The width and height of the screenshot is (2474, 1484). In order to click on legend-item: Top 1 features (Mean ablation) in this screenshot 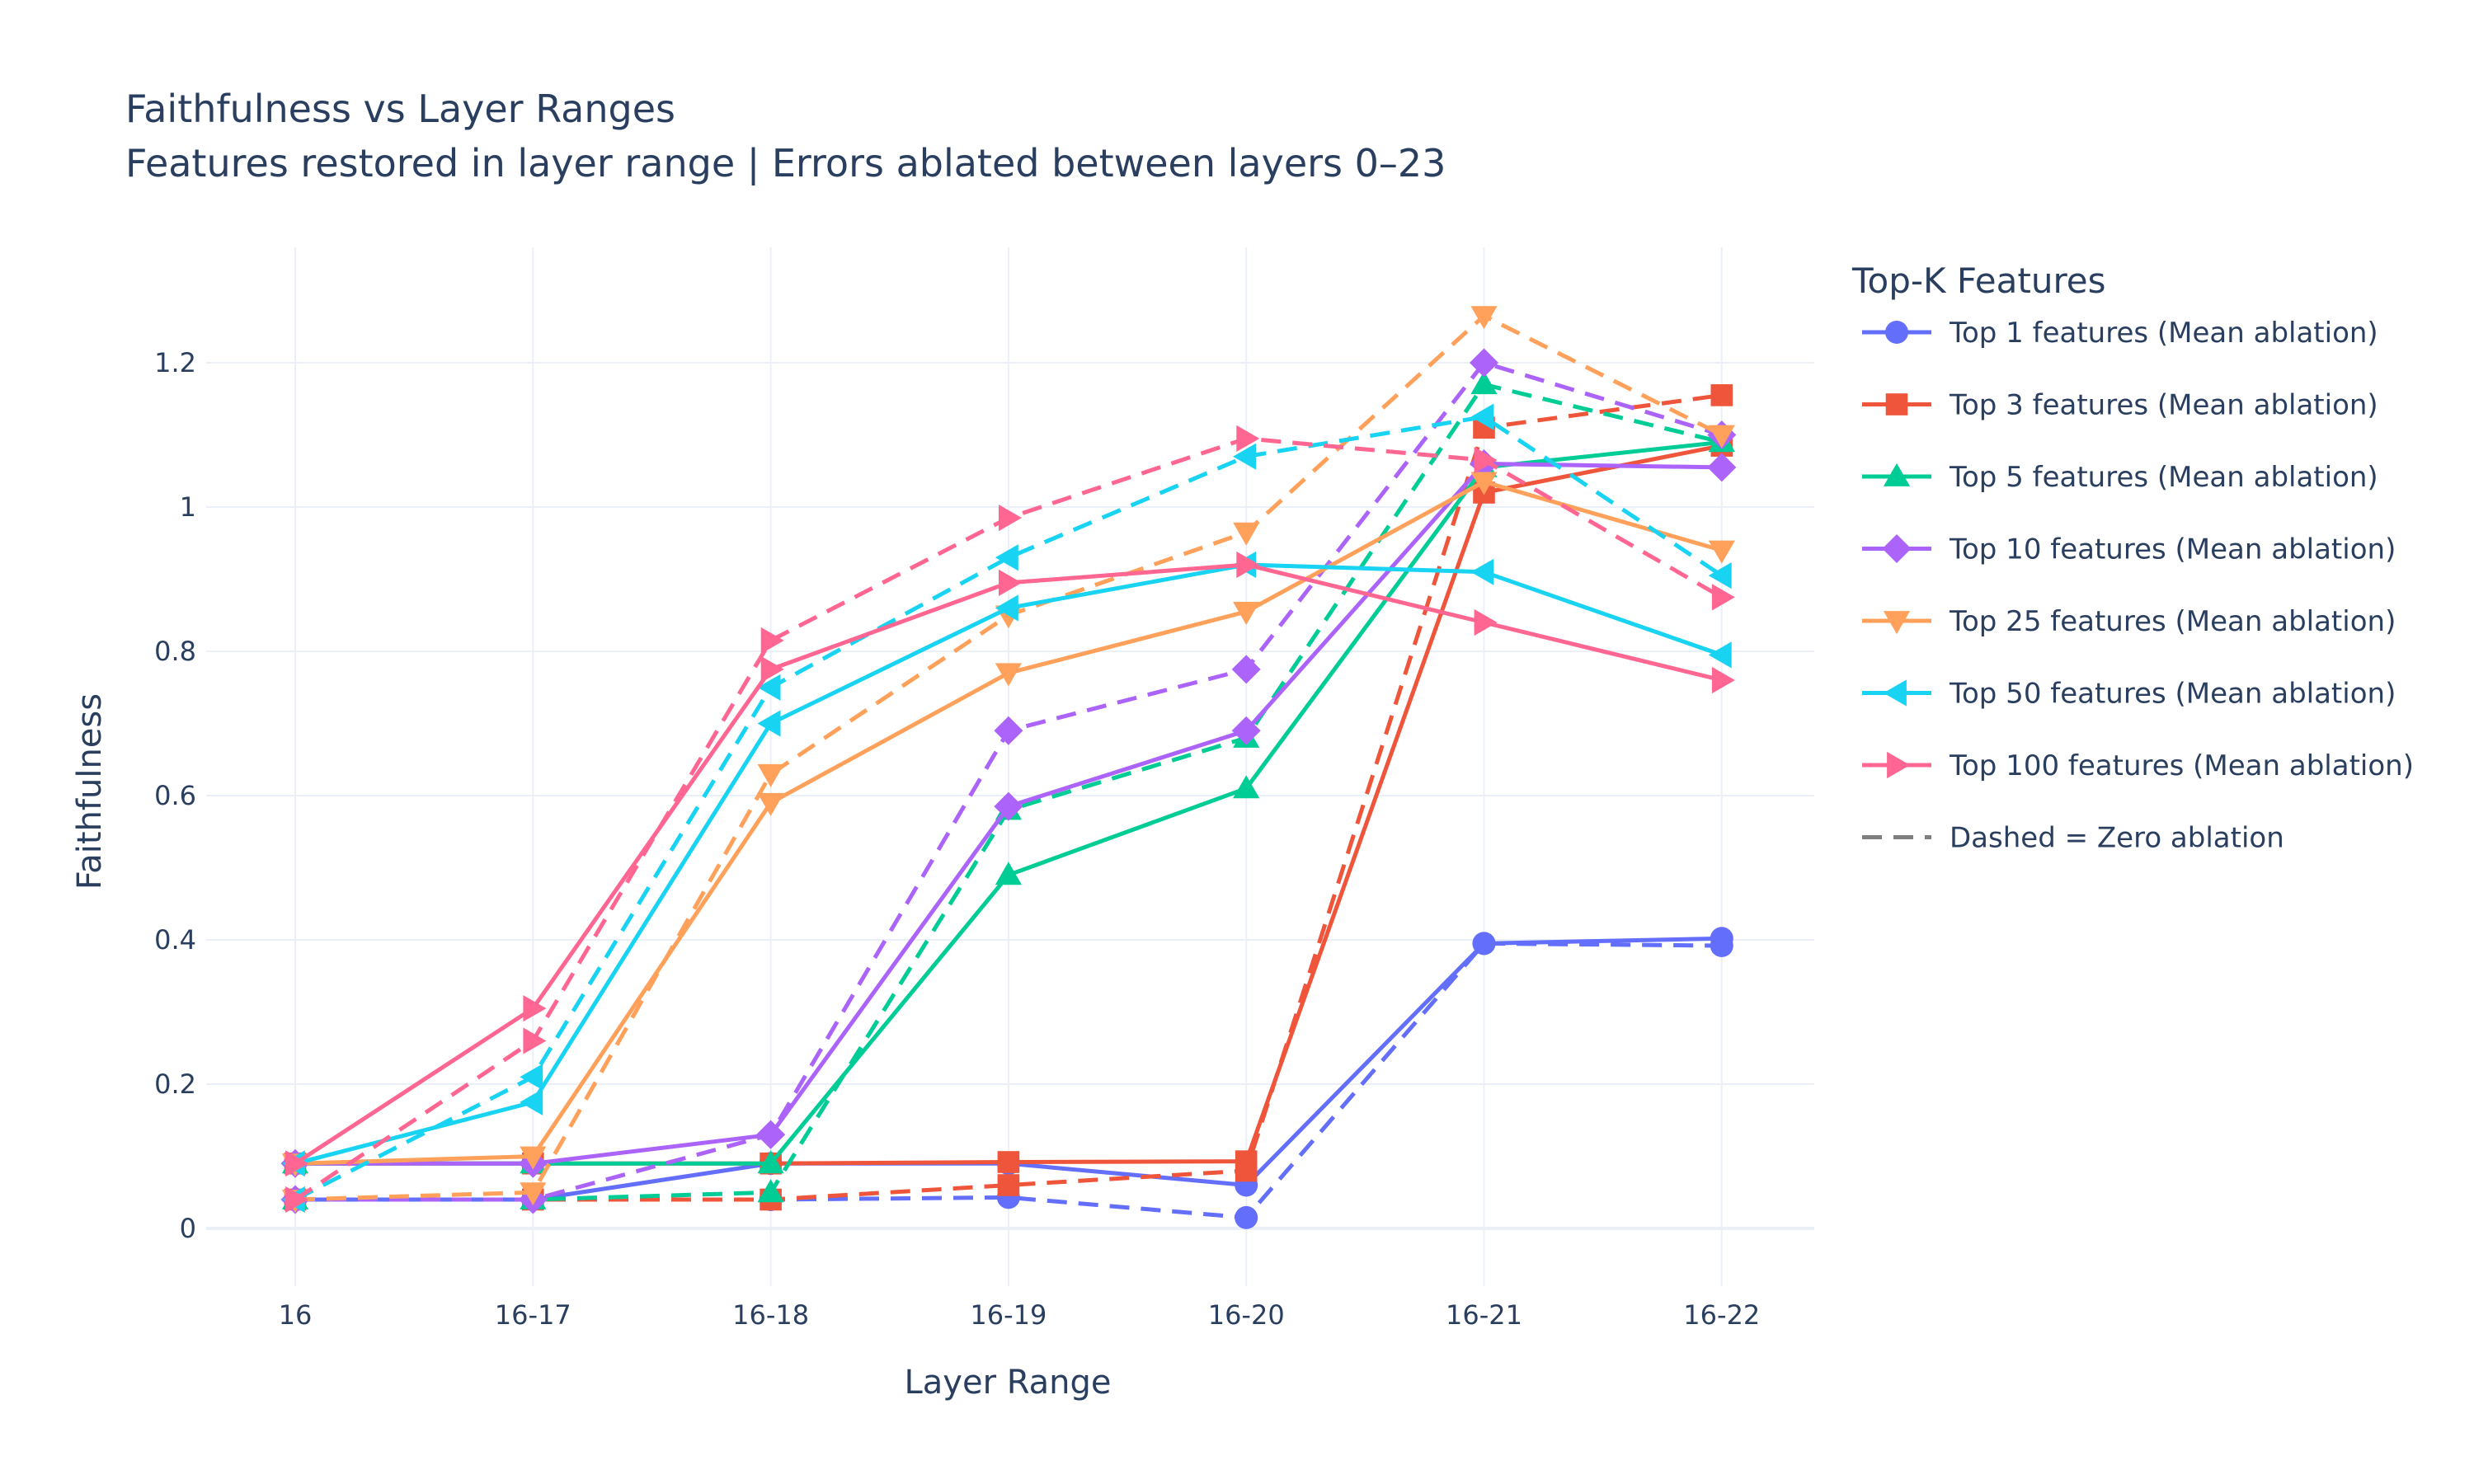, I will do `click(2120, 333)`.